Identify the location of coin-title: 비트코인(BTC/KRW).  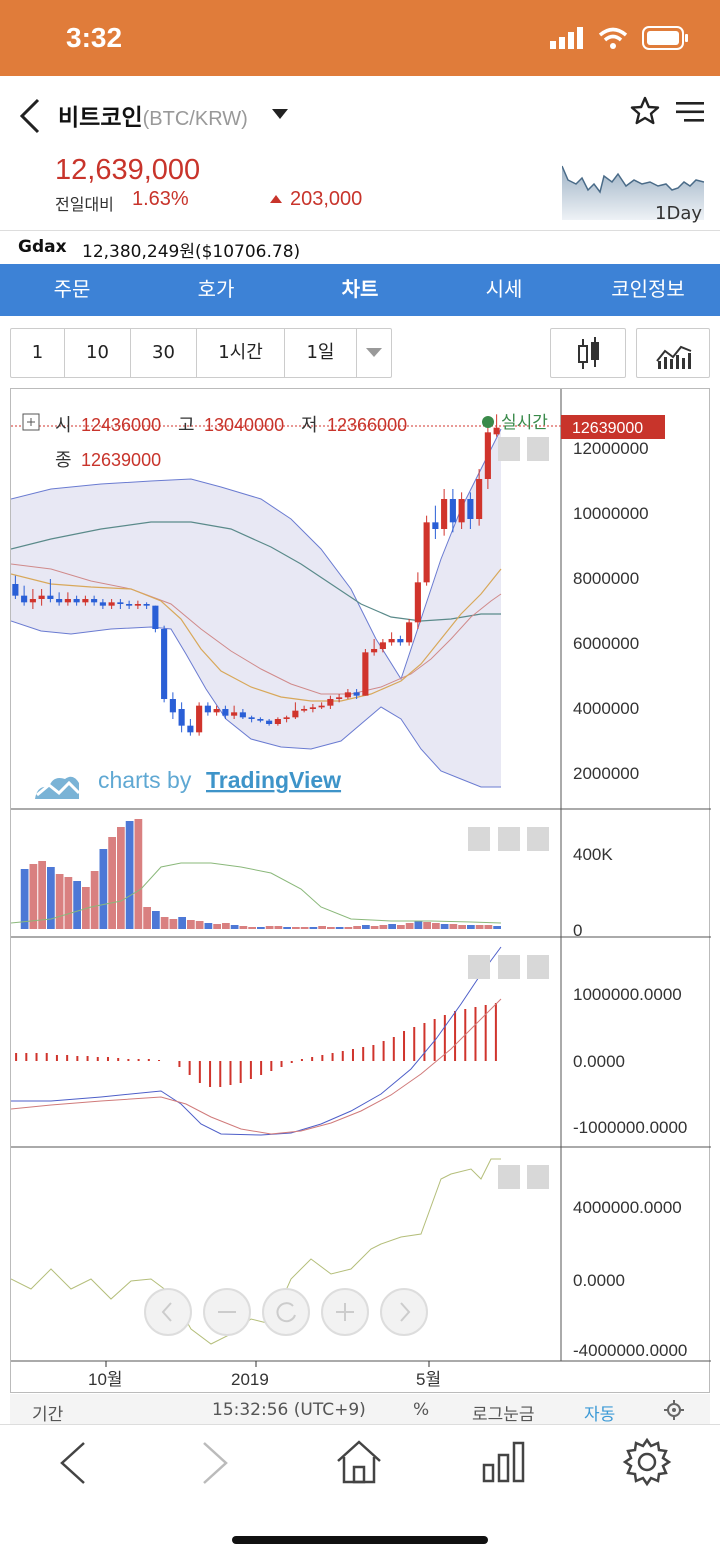
(153, 115).